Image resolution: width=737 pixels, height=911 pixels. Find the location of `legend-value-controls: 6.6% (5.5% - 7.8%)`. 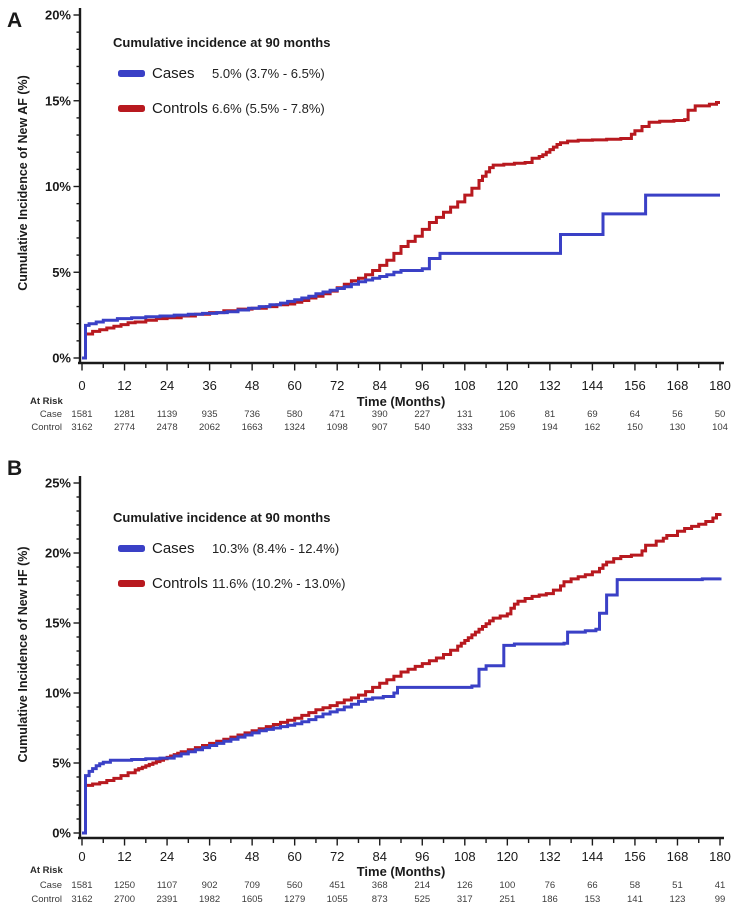

legend-value-controls: 6.6% (5.5% - 7.8%) is located at coordinates (268, 108).